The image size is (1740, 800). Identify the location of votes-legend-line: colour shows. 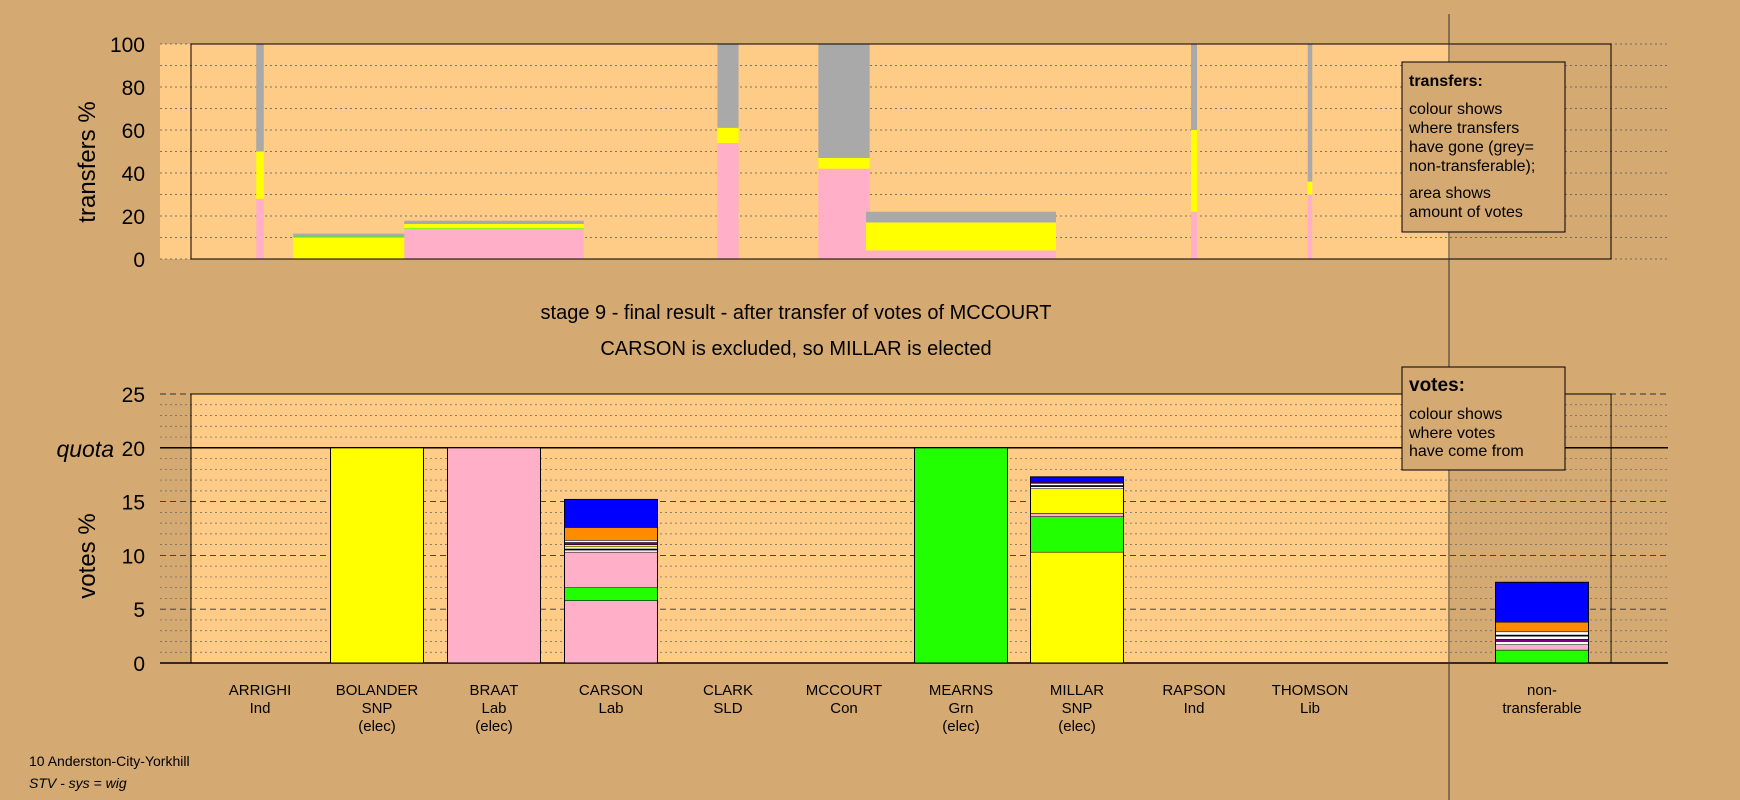
(1455, 414).